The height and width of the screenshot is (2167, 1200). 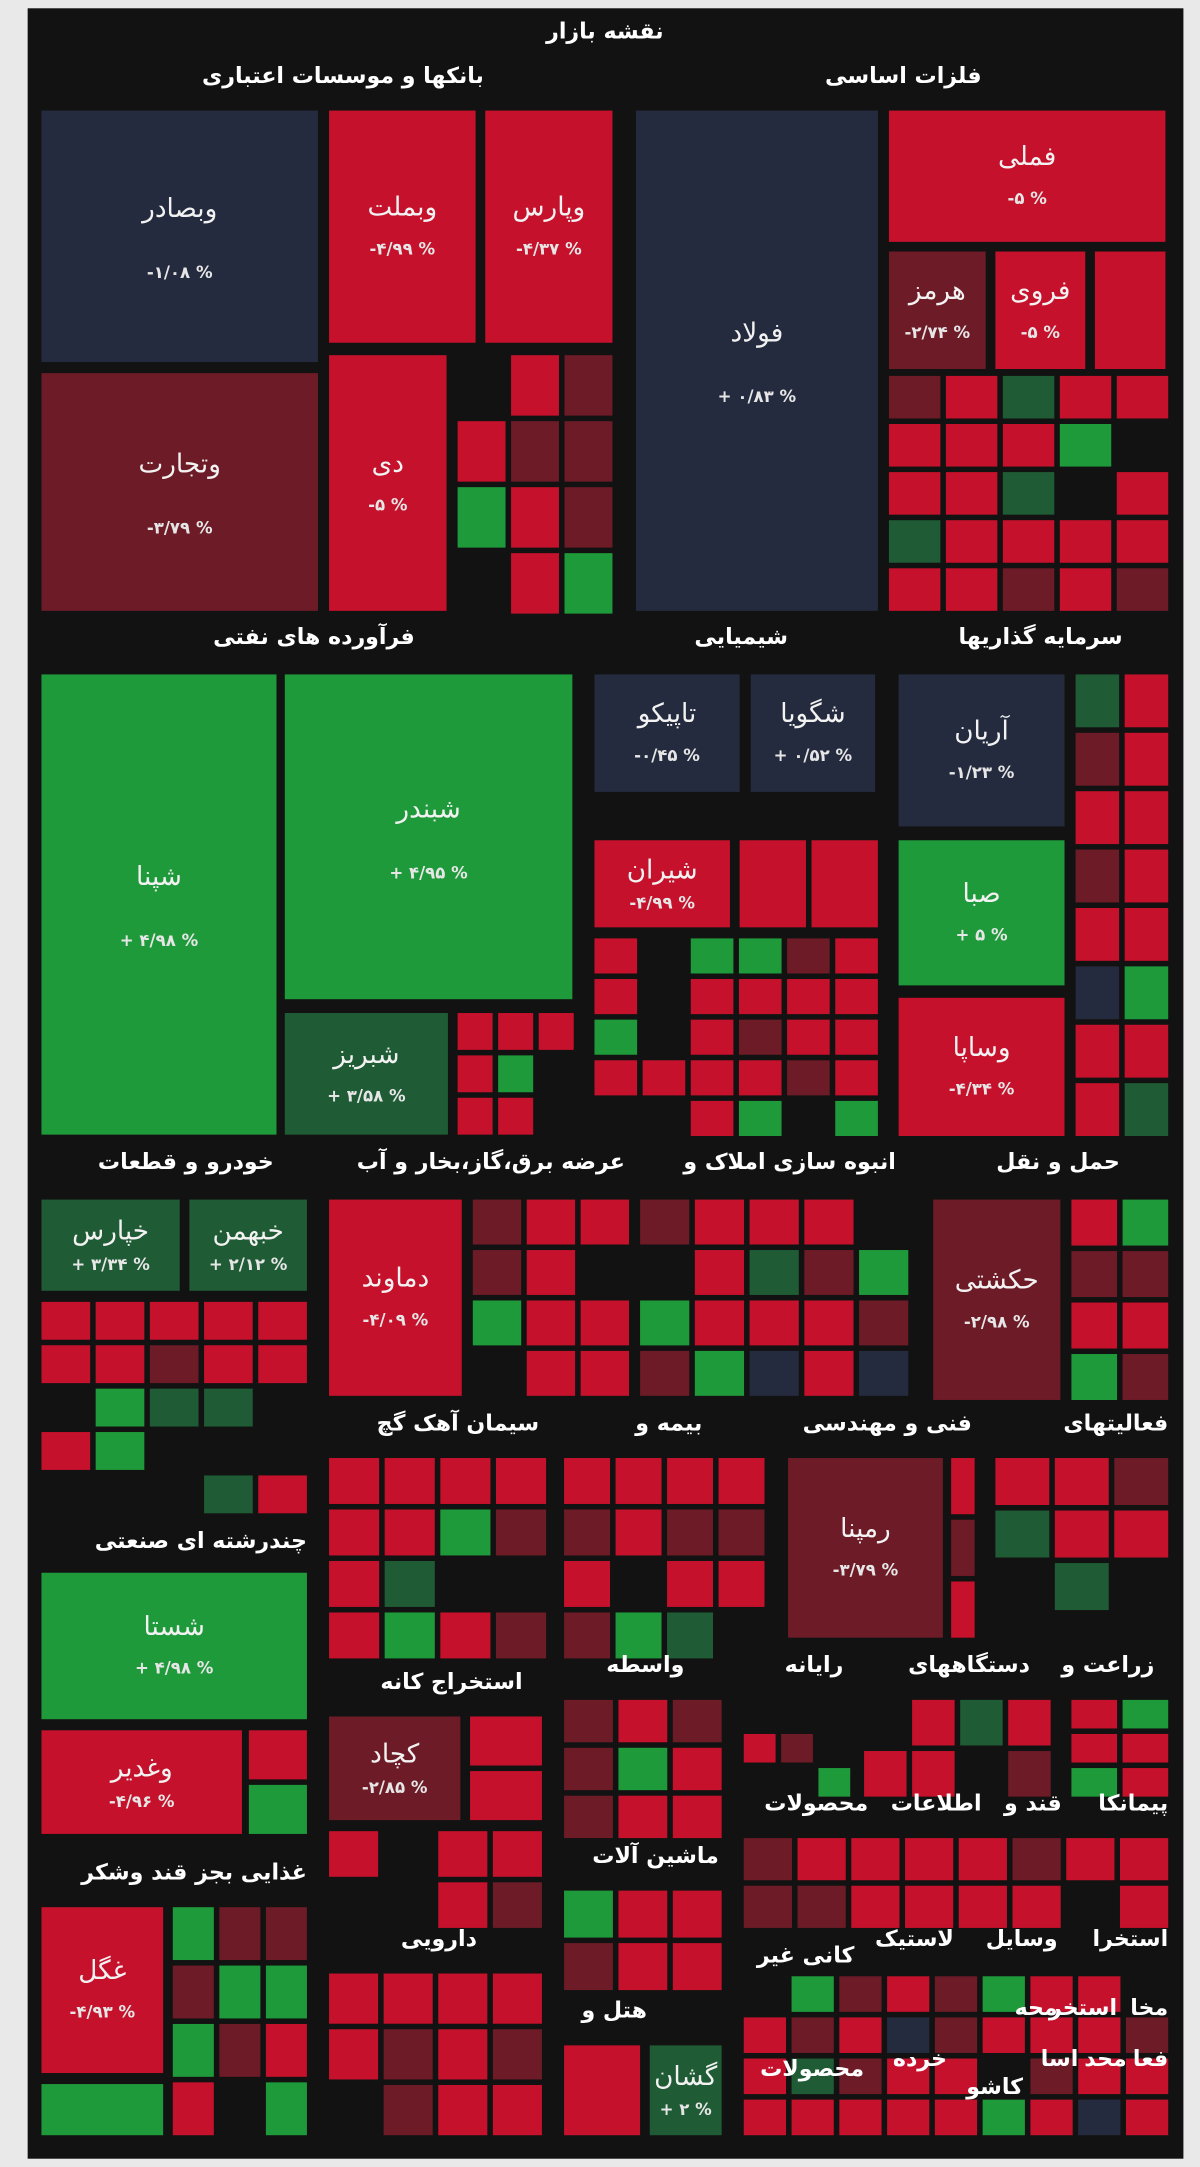 What do you see at coordinates (1040, 310) in the screenshot?
I see `stock-tile: فروی -۵ %` at bounding box center [1040, 310].